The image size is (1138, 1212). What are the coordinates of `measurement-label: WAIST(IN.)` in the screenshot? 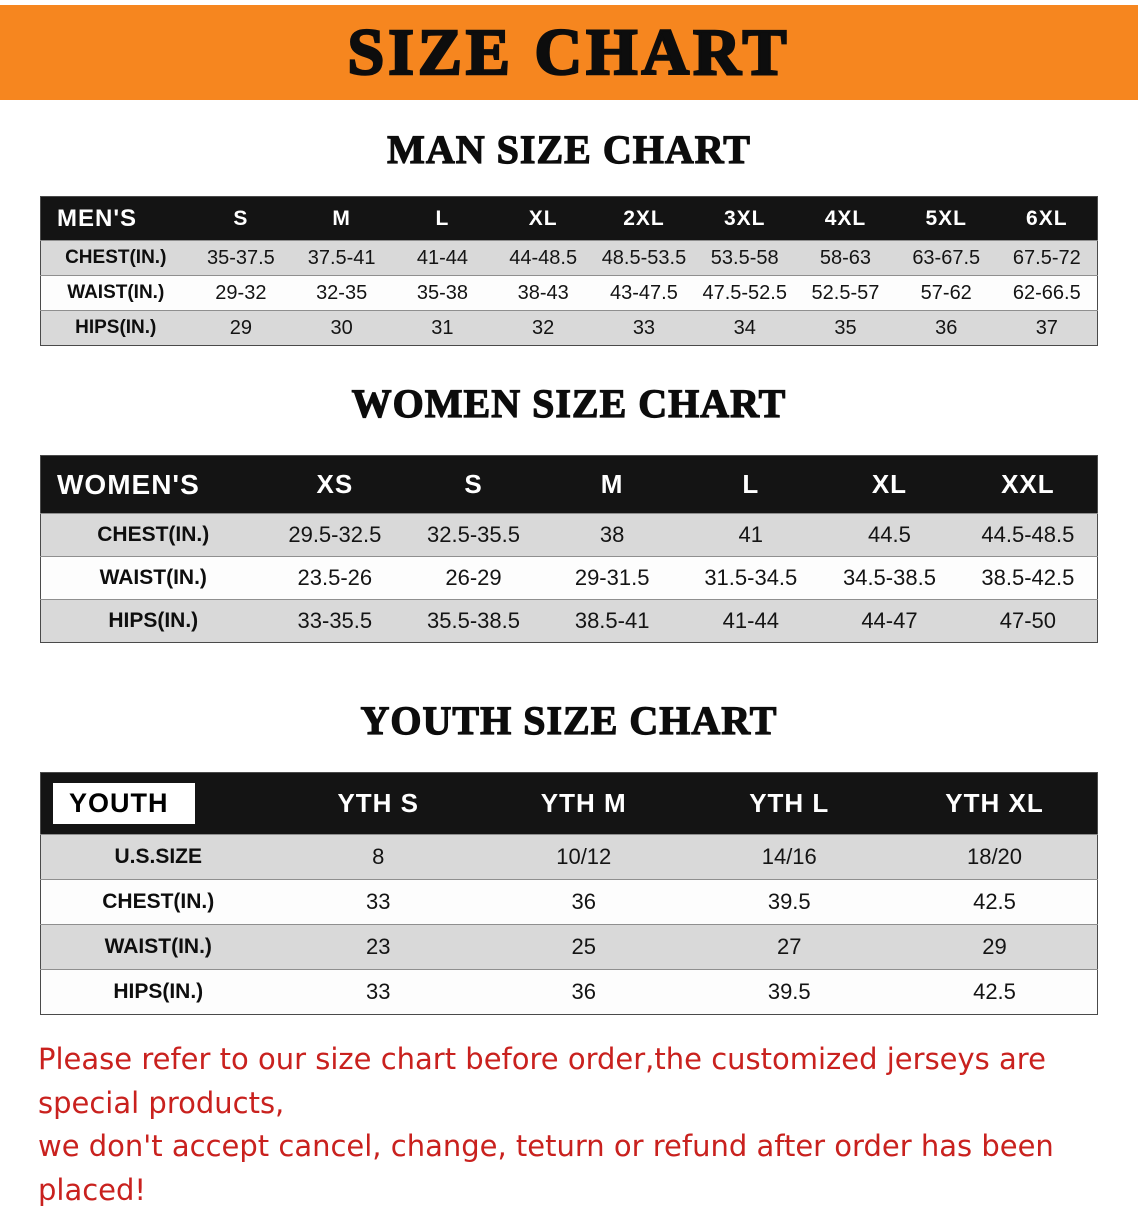 It's located at (116, 292).